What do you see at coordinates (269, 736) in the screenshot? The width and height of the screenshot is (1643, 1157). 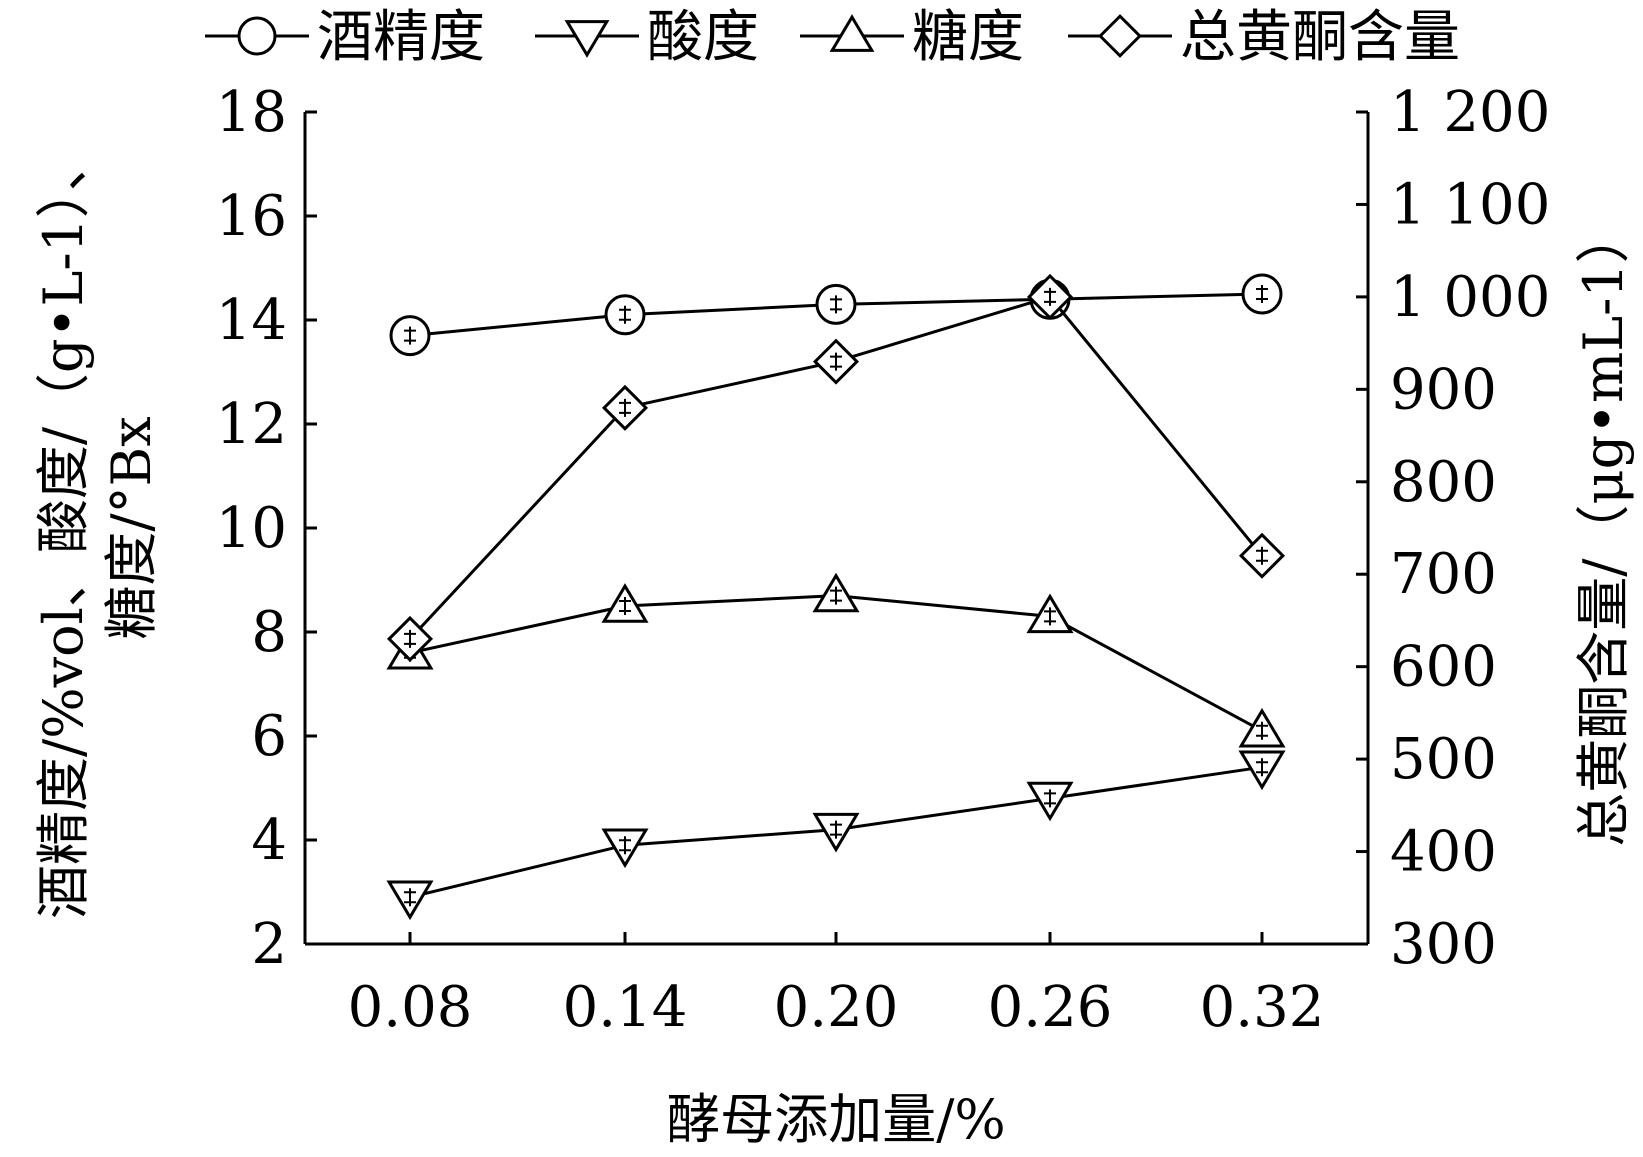 I see `left-tick-label: 6` at bounding box center [269, 736].